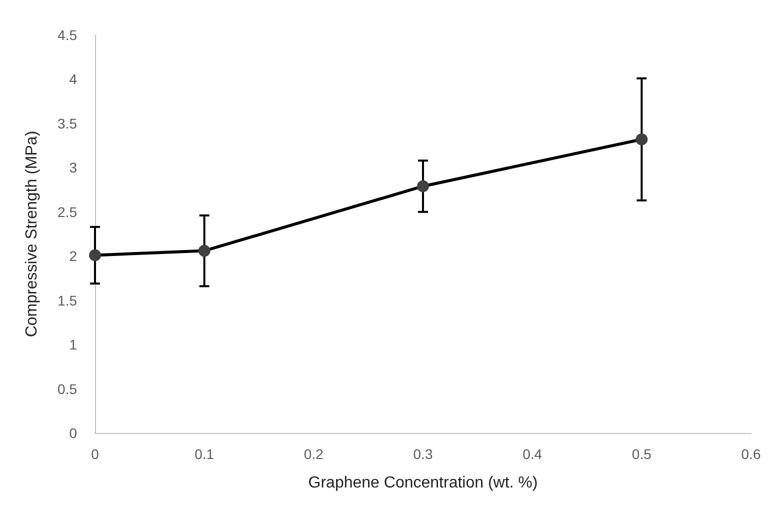  What do you see at coordinates (68, 212) in the screenshot?
I see `y-tick-label: 2.5` at bounding box center [68, 212].